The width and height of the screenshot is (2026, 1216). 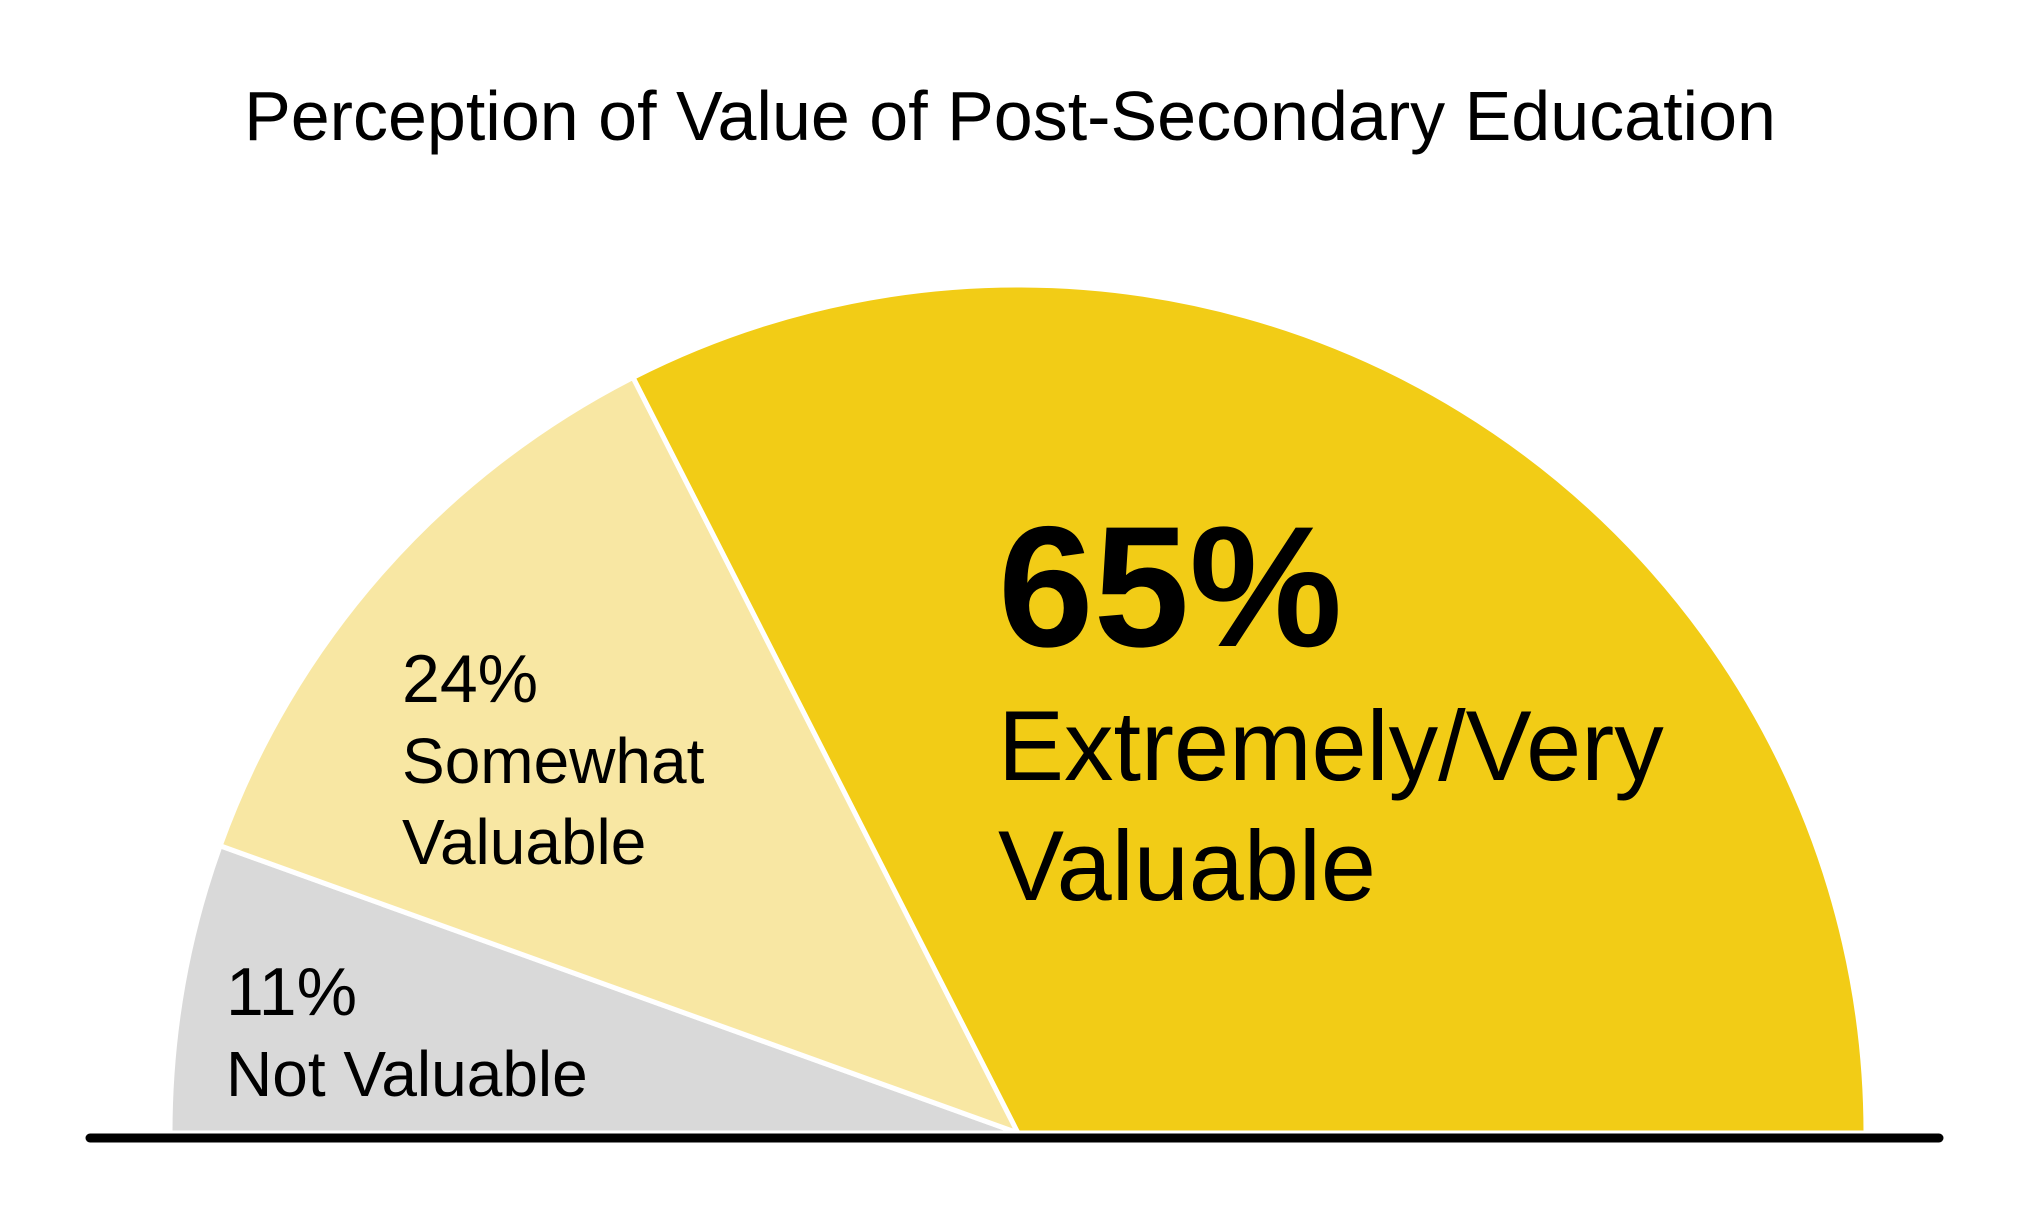 I want to click on category-label-line: Somewhat, so click(x=553, y=761).